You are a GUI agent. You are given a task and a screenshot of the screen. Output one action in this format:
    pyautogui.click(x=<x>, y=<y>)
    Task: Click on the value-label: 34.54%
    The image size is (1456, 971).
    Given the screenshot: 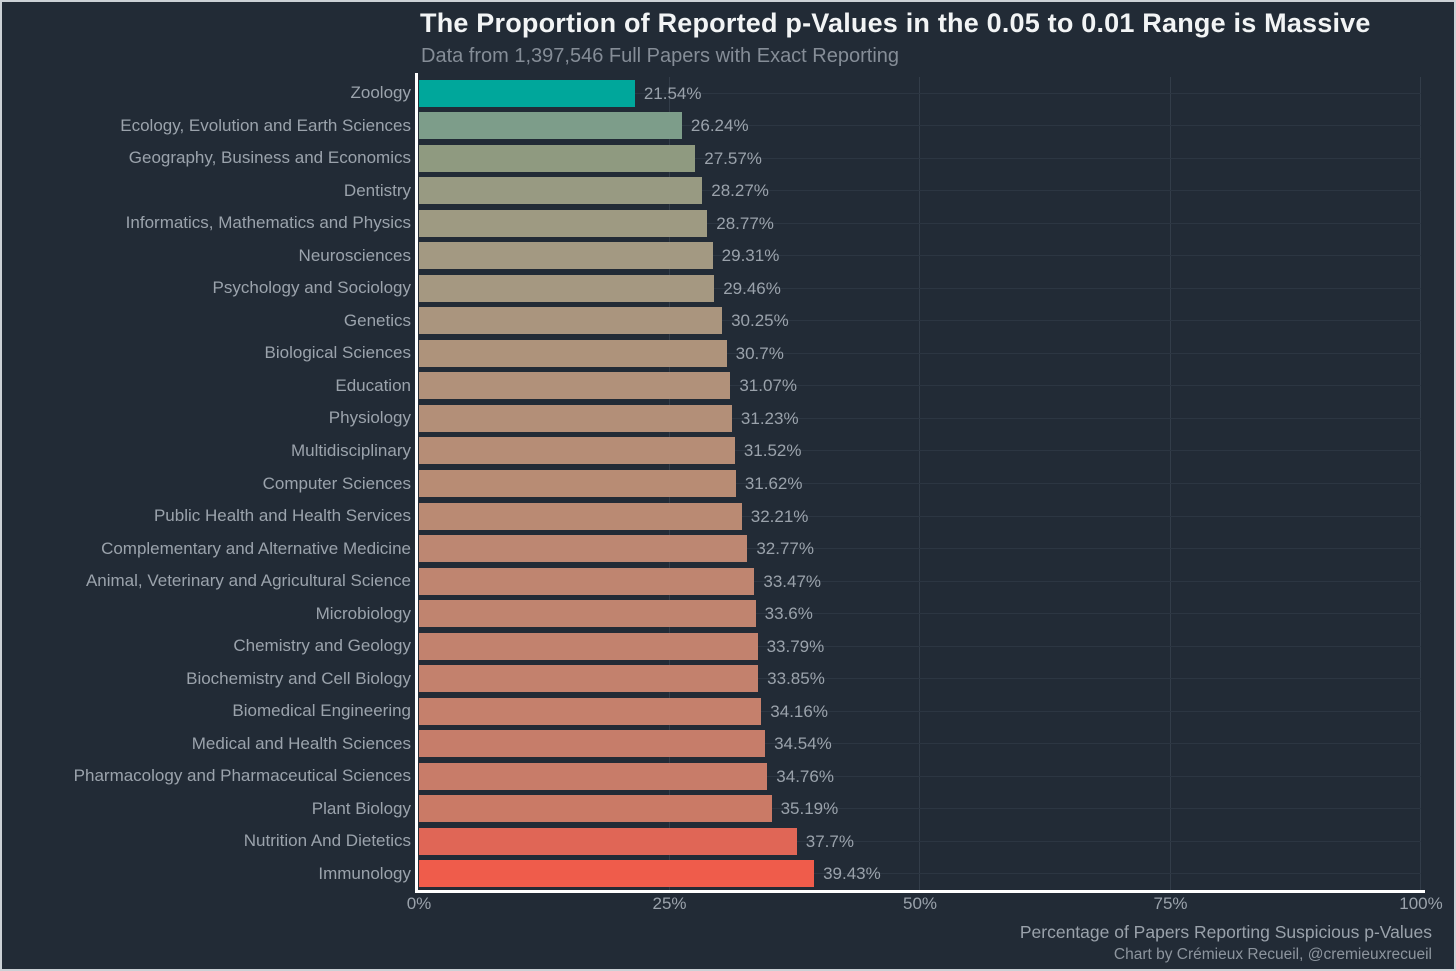 What is the action you would take?
    pyautogui.click(x=803, y=744)
    